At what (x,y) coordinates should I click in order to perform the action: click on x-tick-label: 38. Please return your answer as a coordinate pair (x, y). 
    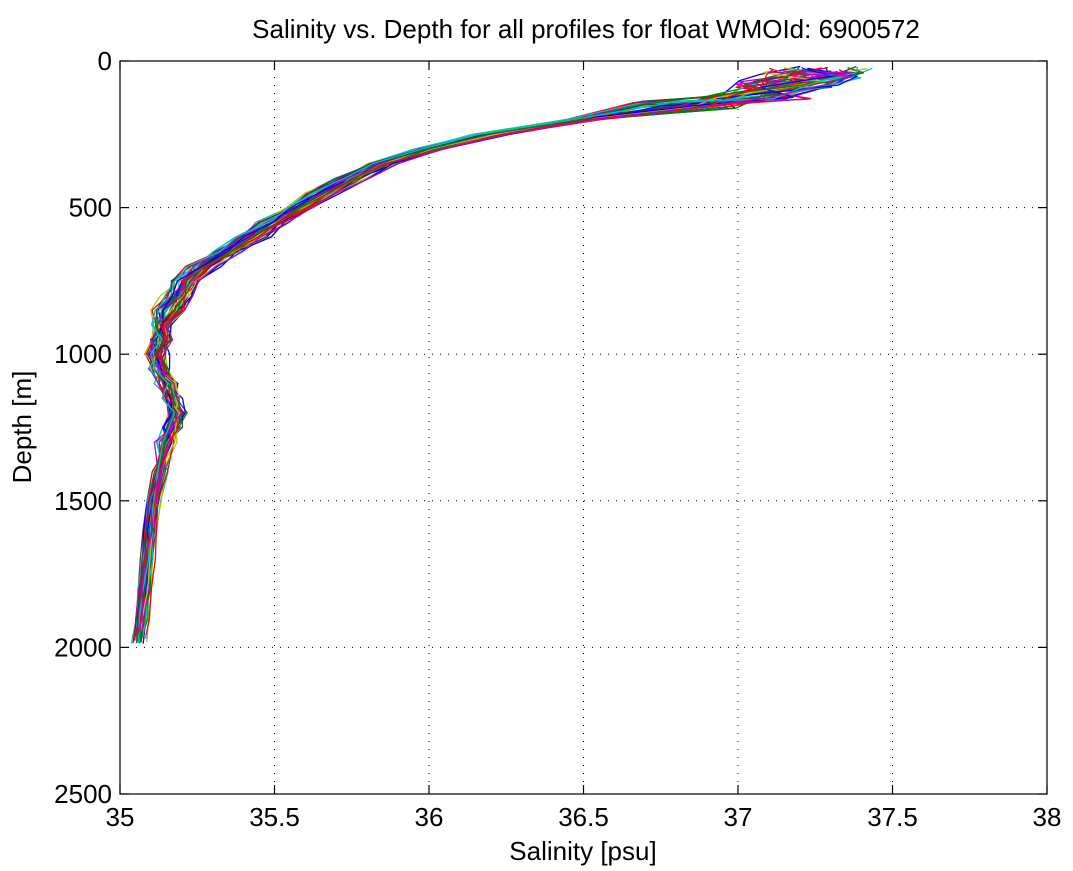
    Looking at the image, I should click on (1047, 817).